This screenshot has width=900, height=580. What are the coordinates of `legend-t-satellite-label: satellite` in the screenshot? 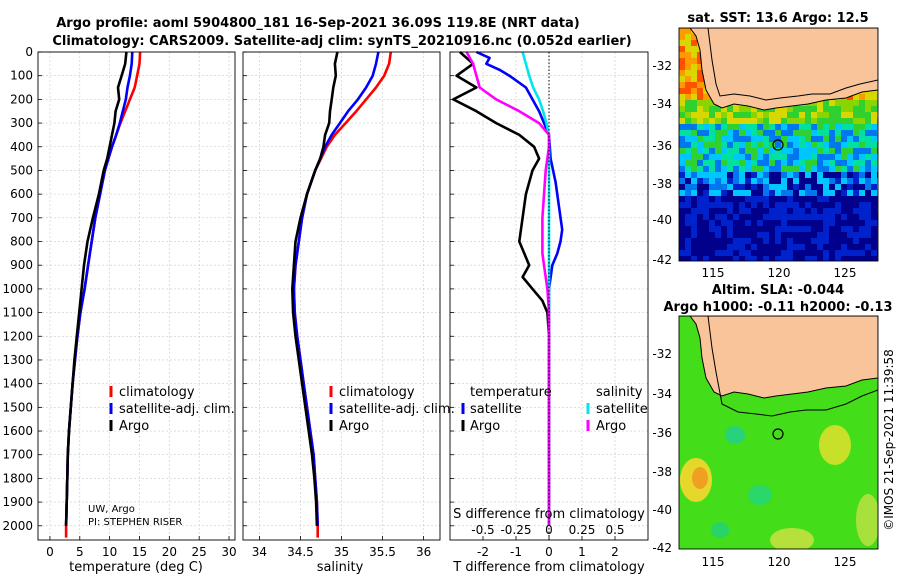 It's located at (496, 409).